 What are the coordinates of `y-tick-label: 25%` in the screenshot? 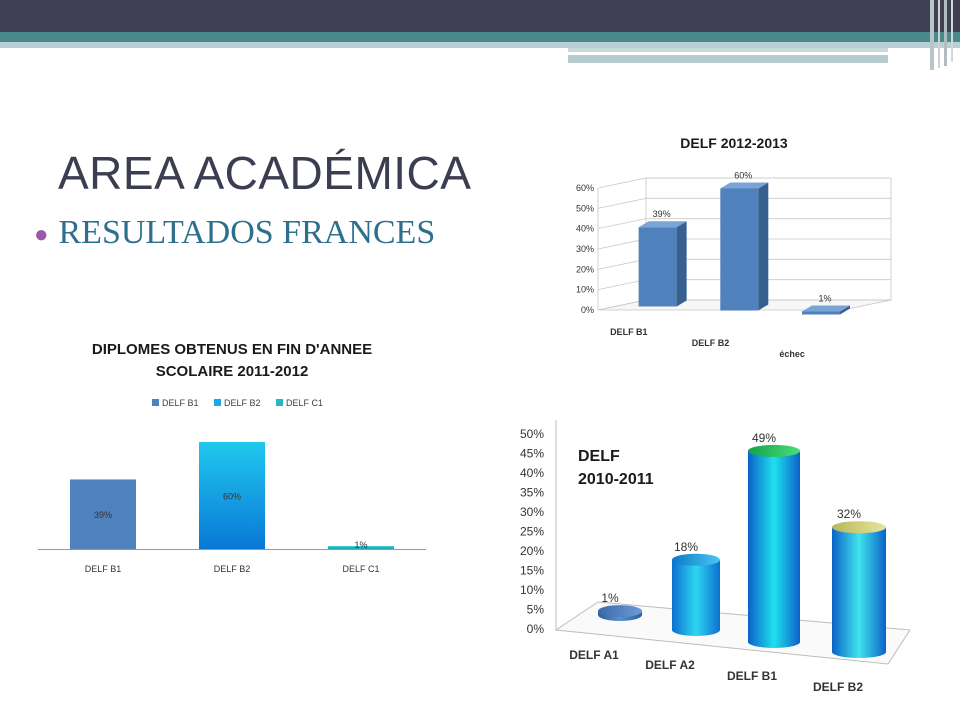 It's located at (532, 532).